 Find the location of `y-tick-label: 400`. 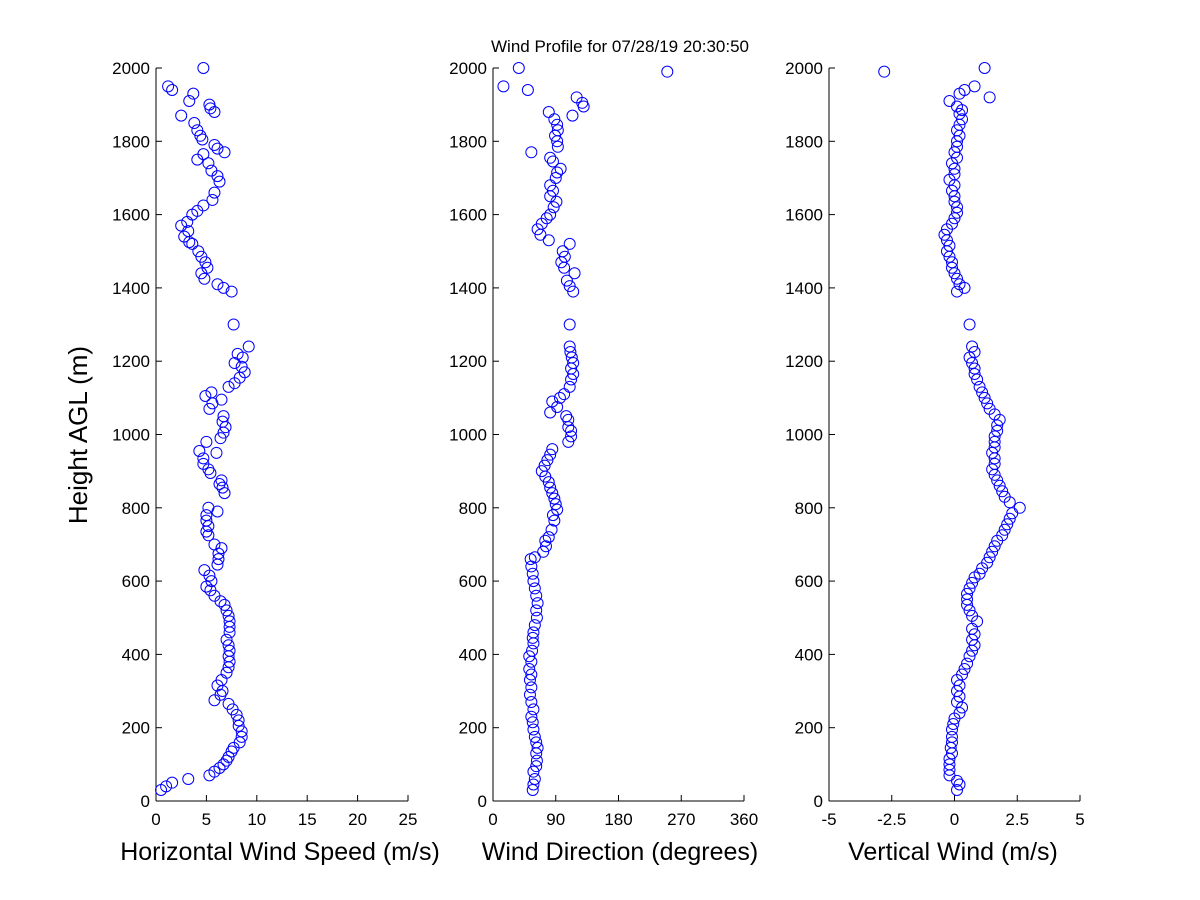

y-tick-label: 400 is located at coordinates (136, 654).